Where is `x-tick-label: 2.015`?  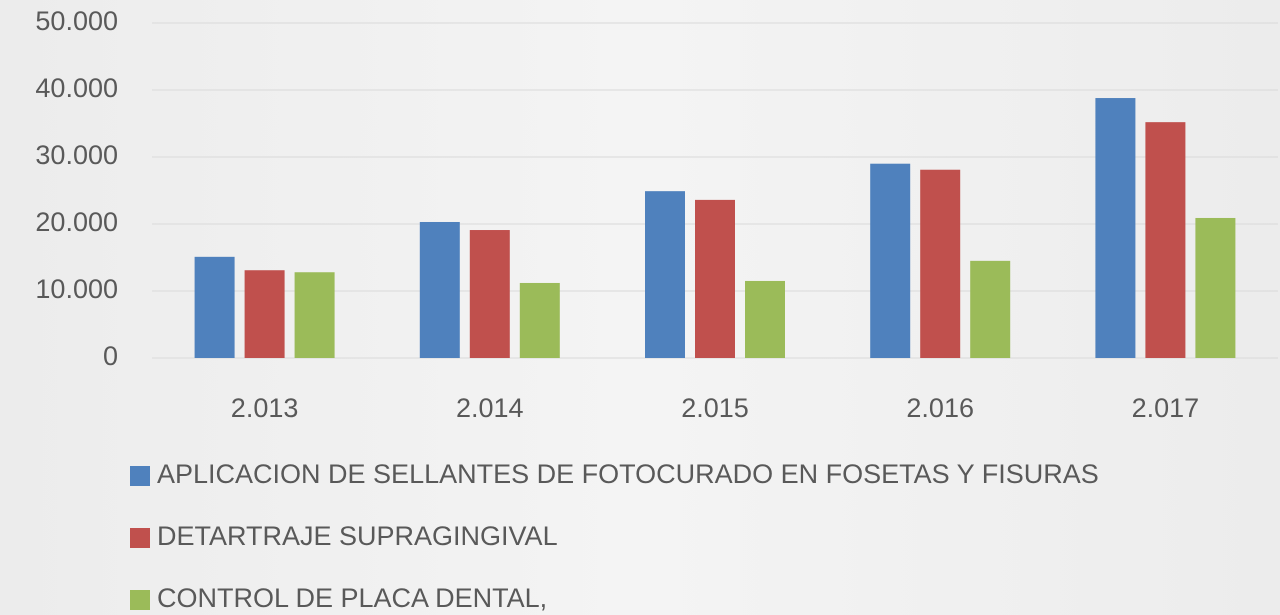
x-tick-label: 2.015 is located at coordinates (715, 408).